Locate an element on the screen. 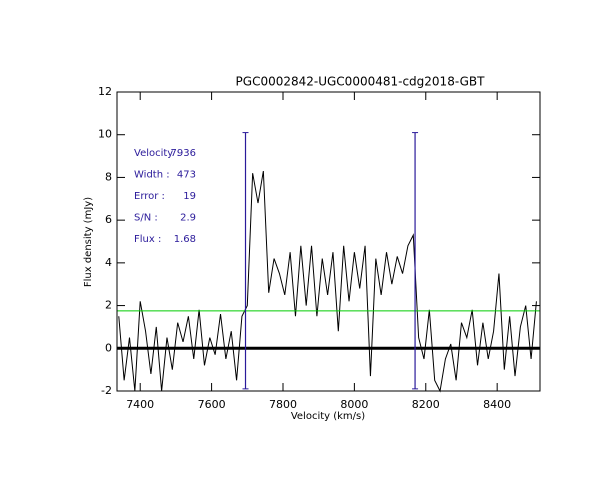 This screenshot has width=612, height=500. x-tick-label: 7800 is located at coordinates (283, 404).